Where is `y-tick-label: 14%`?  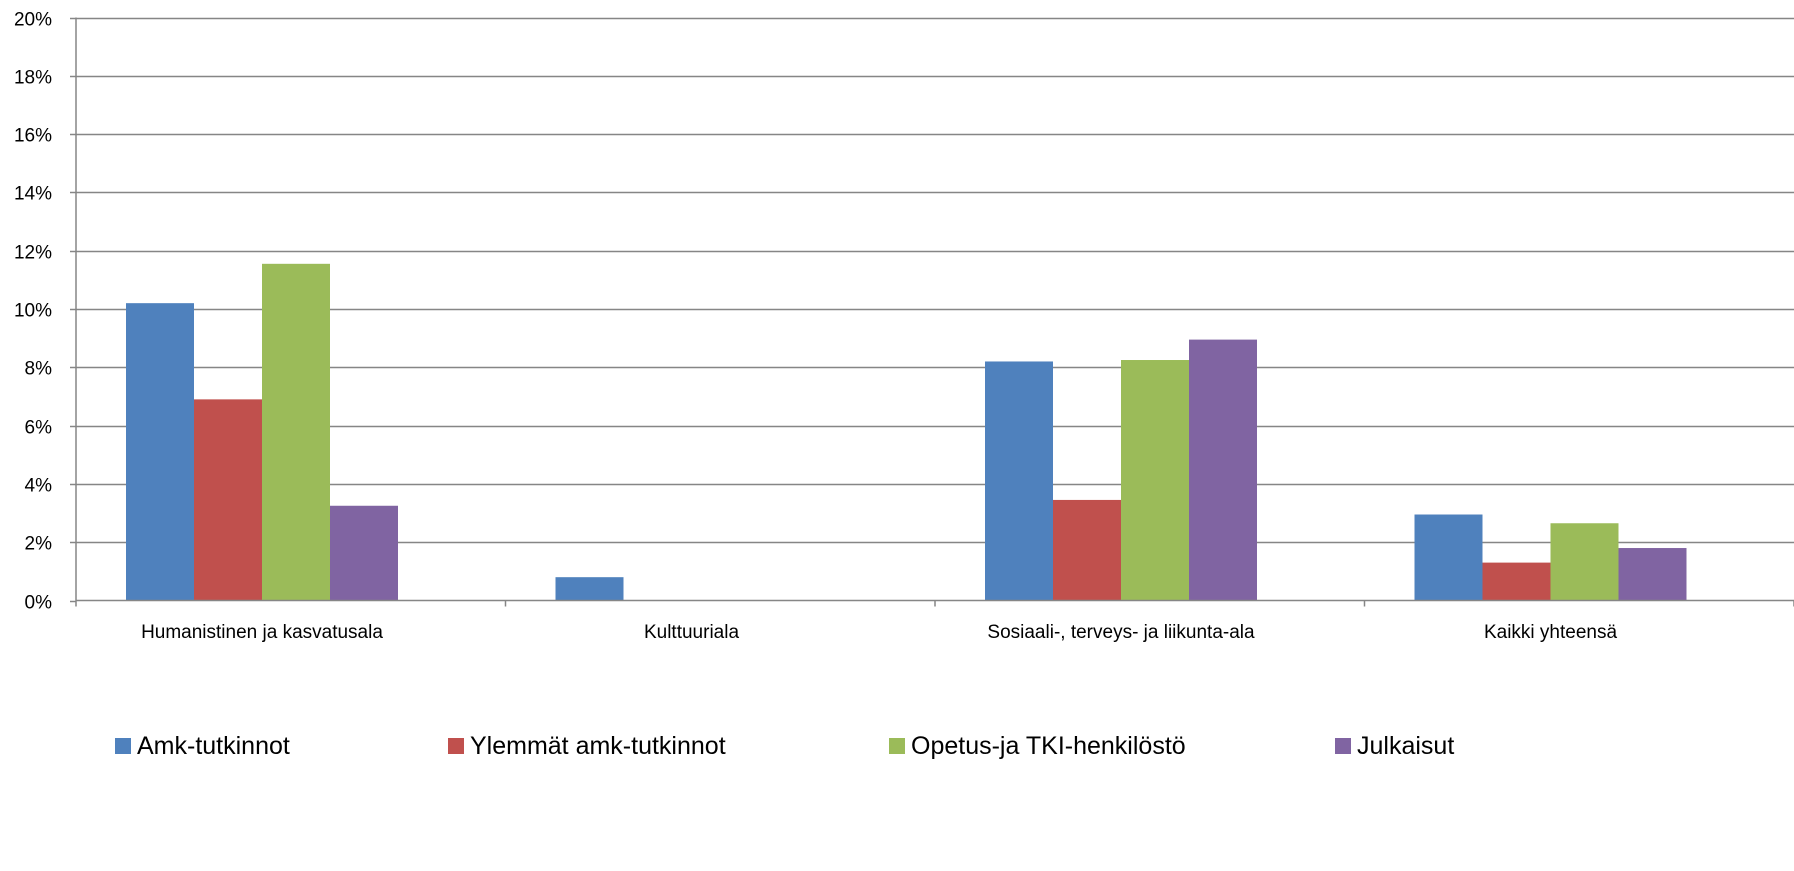 y-tick-label: 14% is located at coordinates (33, 194).